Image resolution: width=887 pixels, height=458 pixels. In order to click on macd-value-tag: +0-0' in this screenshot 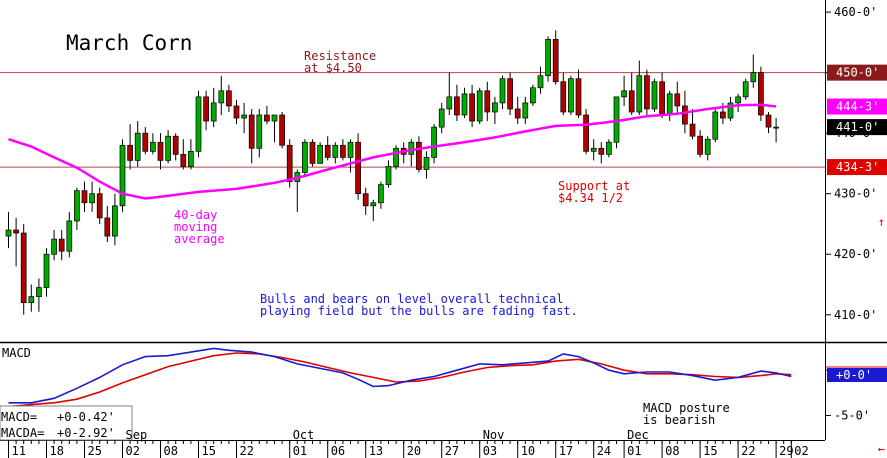, I will do `click(856, 374)`.